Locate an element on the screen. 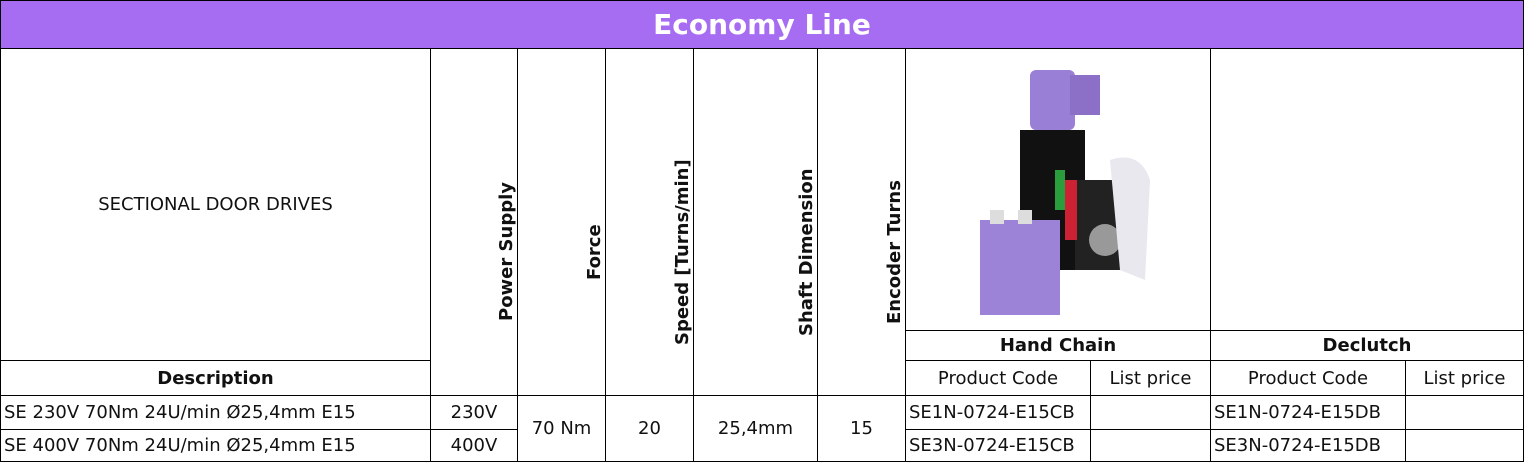  blank-cell is located at coordinates (1367, 189).